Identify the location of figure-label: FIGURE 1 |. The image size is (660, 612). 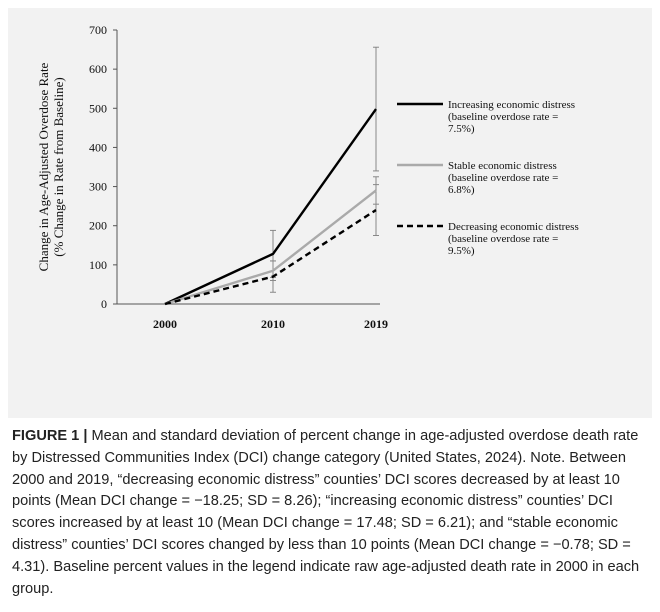
(50, 436).